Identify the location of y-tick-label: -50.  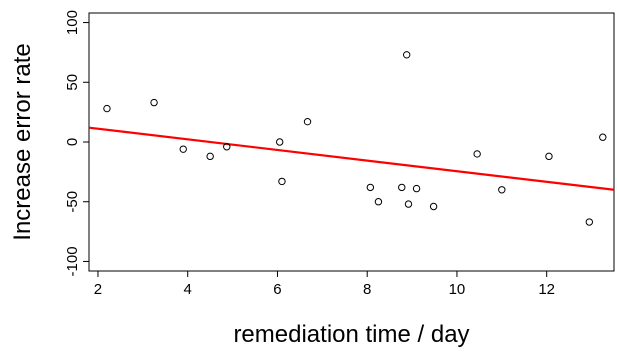
(72, 202).